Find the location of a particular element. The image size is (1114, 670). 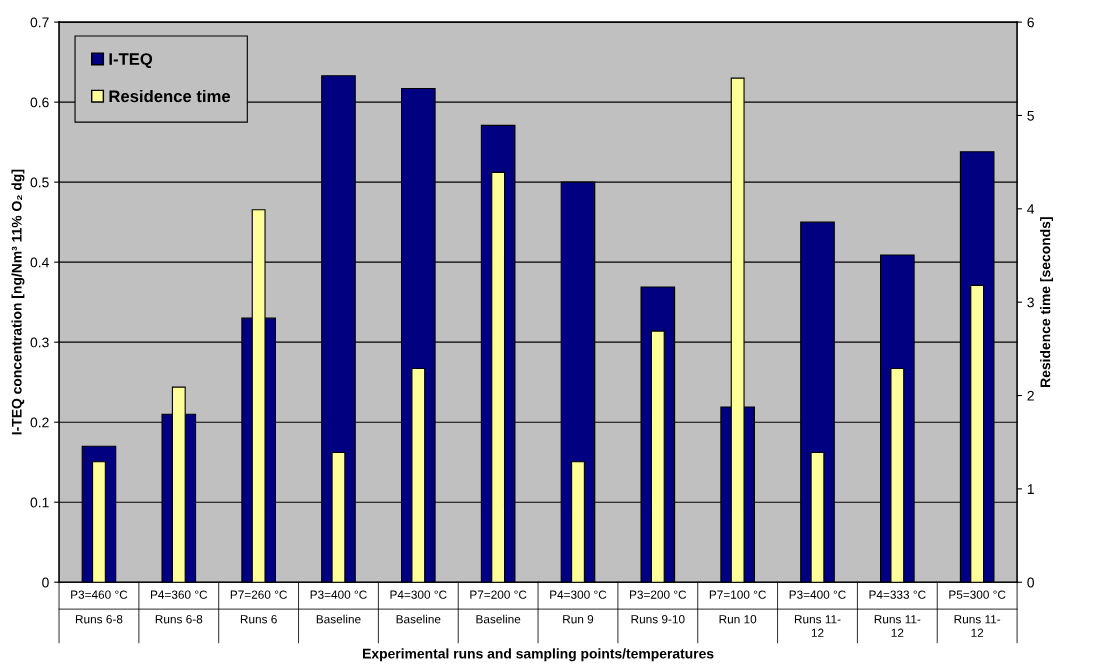

y-tick-label: 0.7 is located at coordinates (39, 22).